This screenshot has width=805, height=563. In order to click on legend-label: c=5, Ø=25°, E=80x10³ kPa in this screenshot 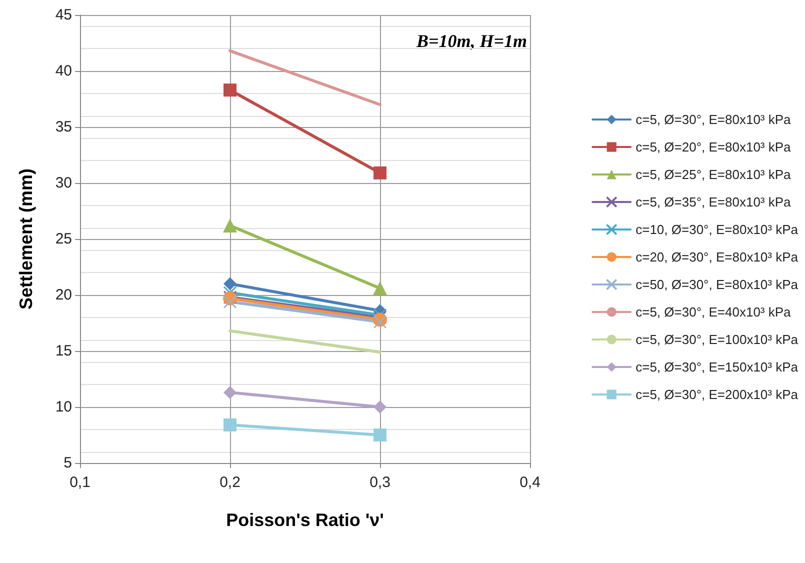, I will do `click(714, 174)`.